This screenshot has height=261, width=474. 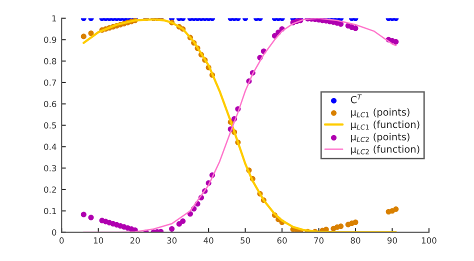 What do you see at coordinates (99, 240) in the screenshot?
I see `x-tick-label: 10` at bounding box center [99, 240].